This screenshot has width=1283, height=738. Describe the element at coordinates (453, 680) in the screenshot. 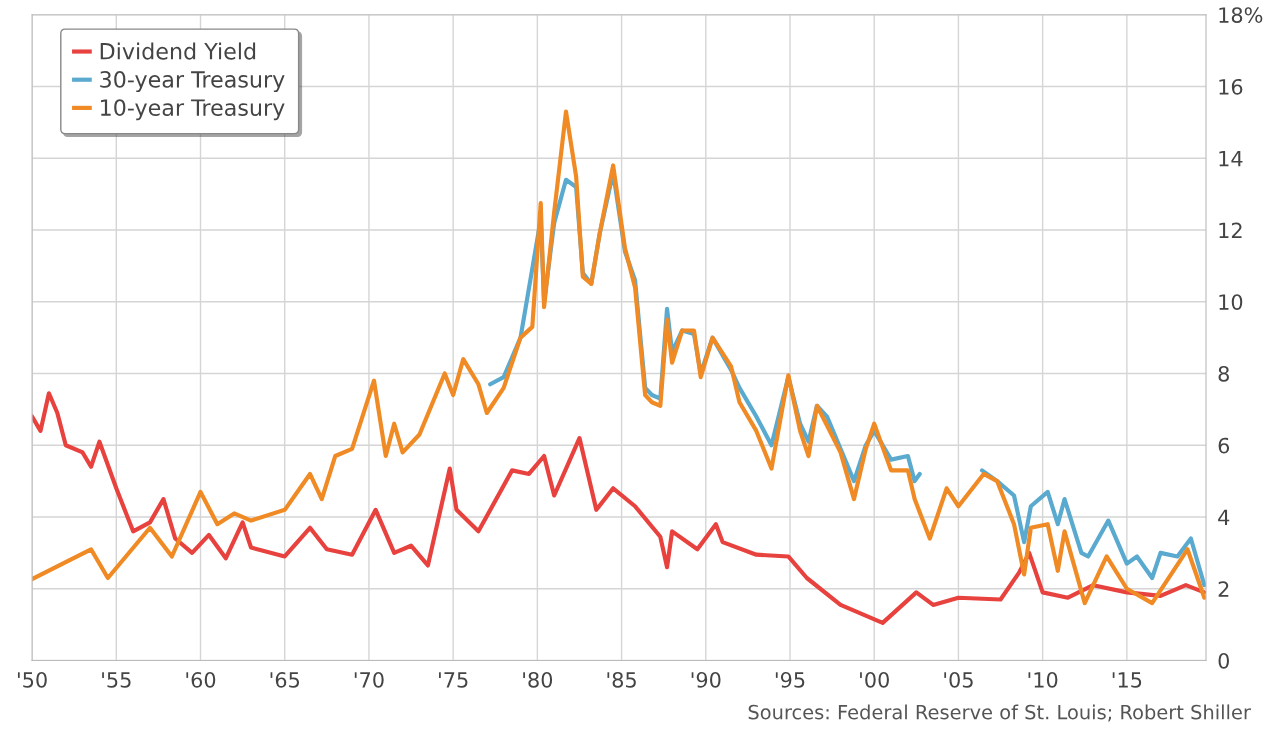

I see `x-tick-label: '75` at that location.